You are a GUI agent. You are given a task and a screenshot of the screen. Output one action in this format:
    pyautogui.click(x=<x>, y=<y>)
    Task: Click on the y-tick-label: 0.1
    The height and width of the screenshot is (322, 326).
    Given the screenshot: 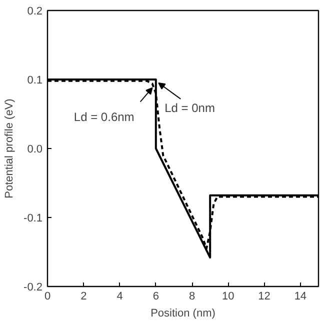 What is the action you would take?
    pyautogui.click(x=35, y=80)
    